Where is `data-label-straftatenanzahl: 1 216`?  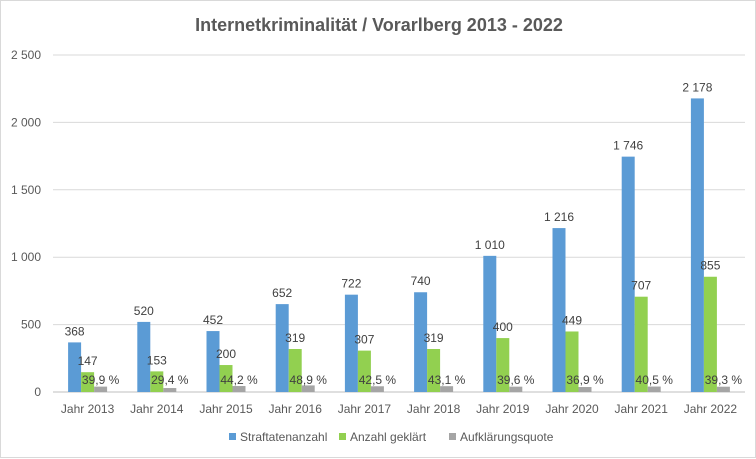 data-label-straftatenanzahl: 1 216 is located at coordinates (559, 217).